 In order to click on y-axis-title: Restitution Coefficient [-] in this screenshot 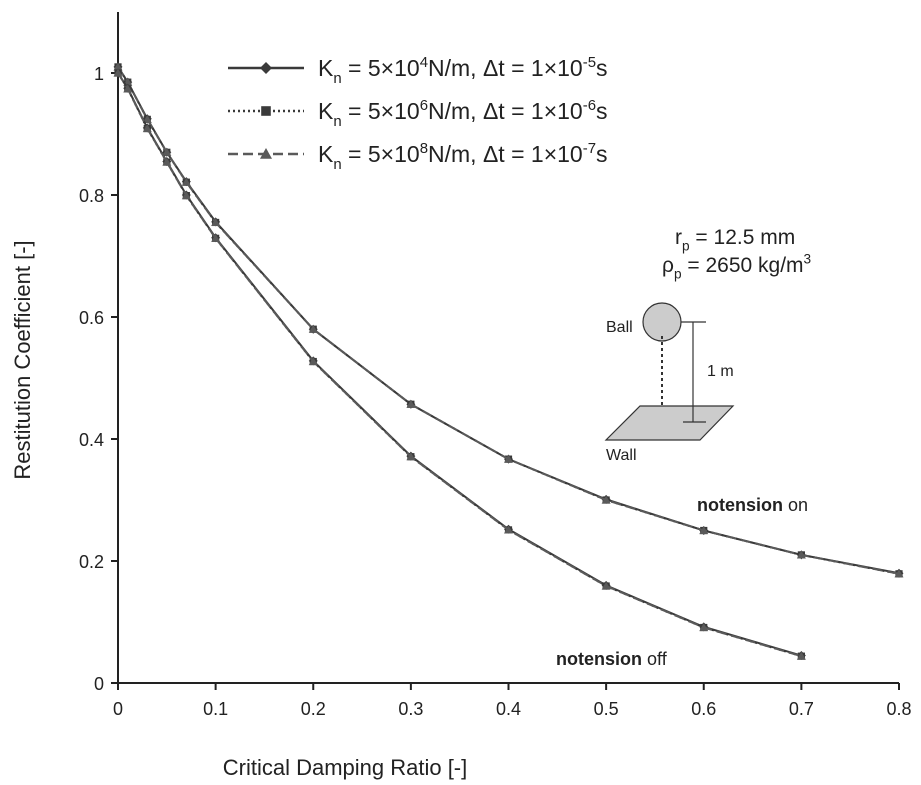, I will do `click(22, 359)`.